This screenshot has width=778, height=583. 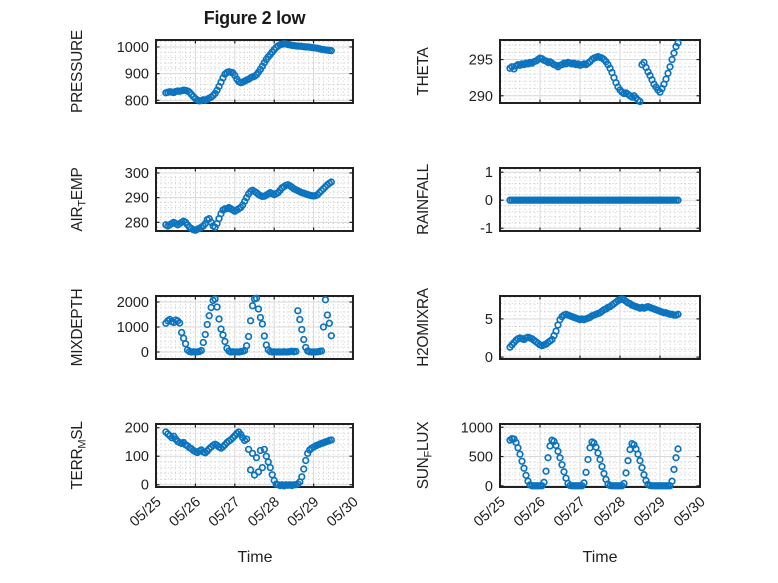 I want to click on subplot-rainfall: -1 0 1 RAINFALL, so click(x=558, y=200).